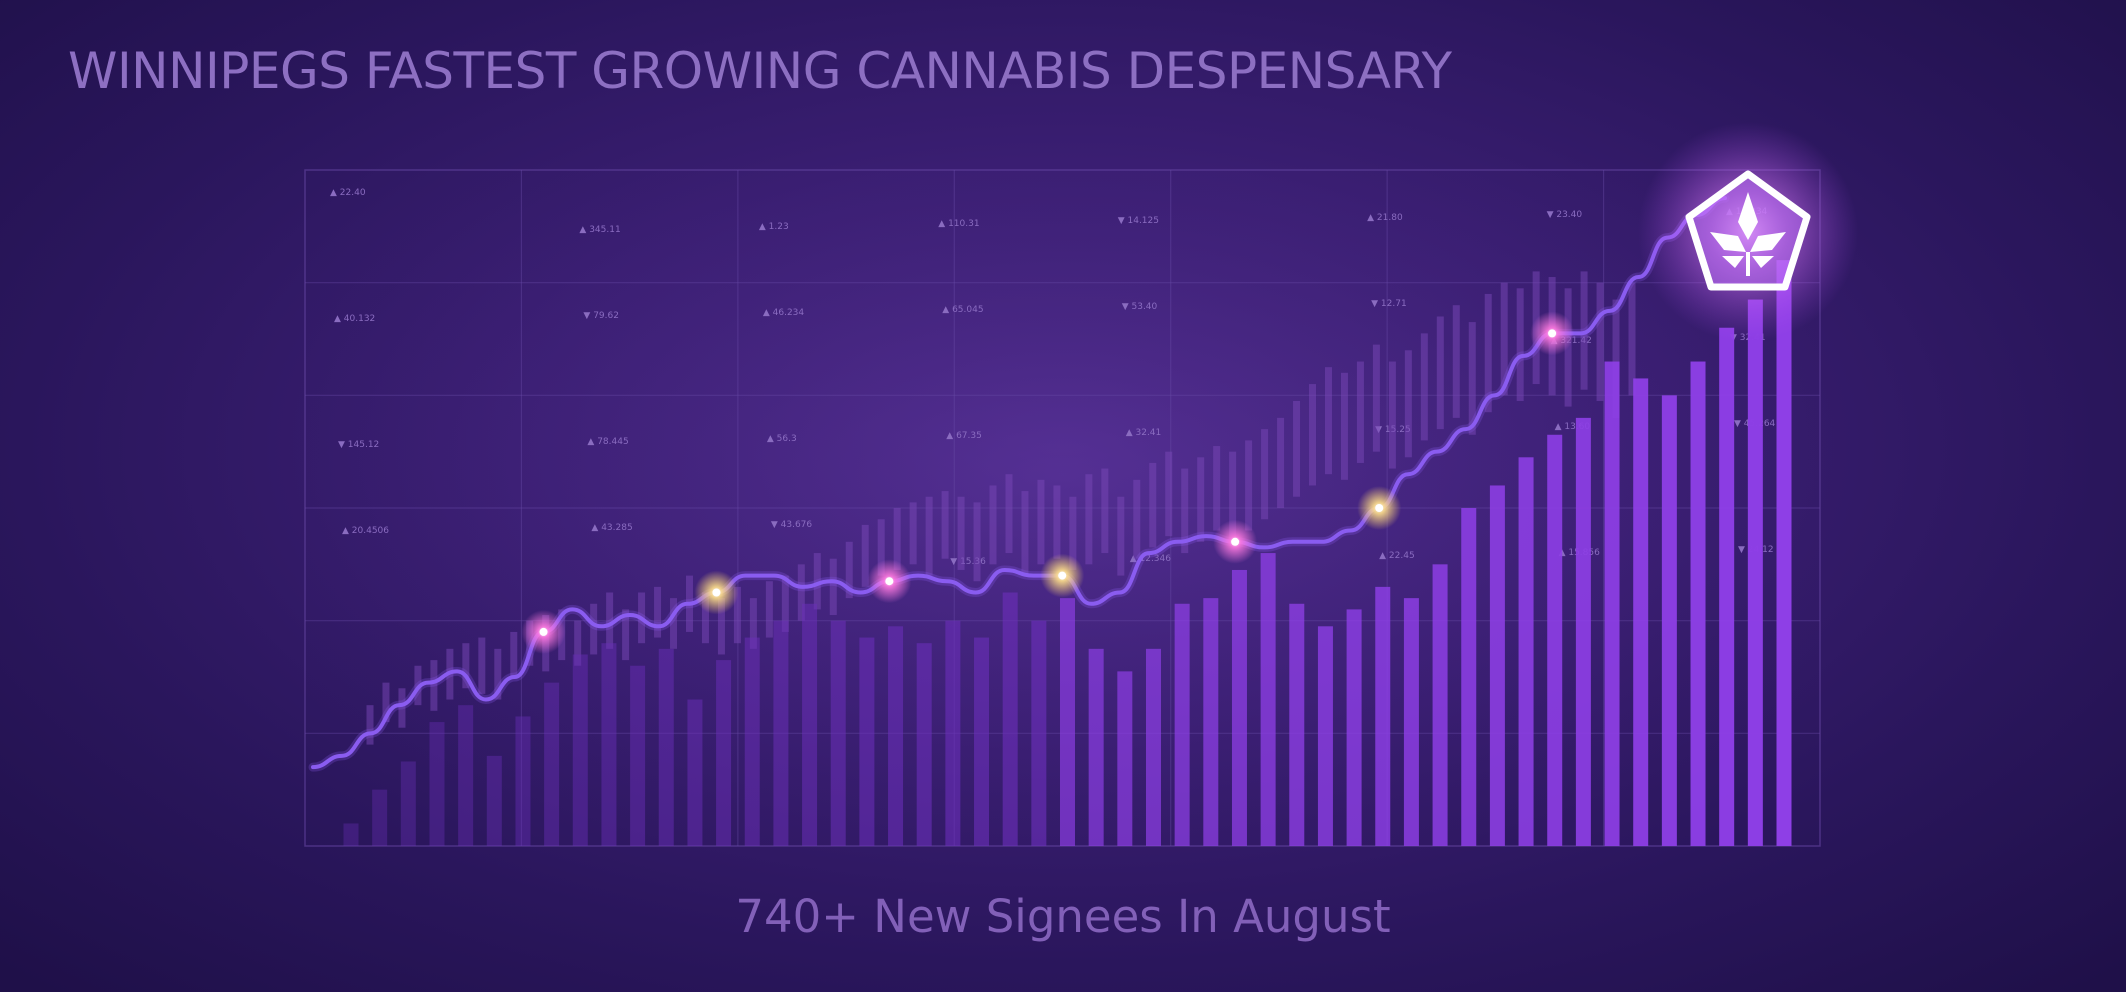 The height and width of the screenshot is (992, 2126). I want to click on marker-label: ▲ 20.4506, so click(365, 531).